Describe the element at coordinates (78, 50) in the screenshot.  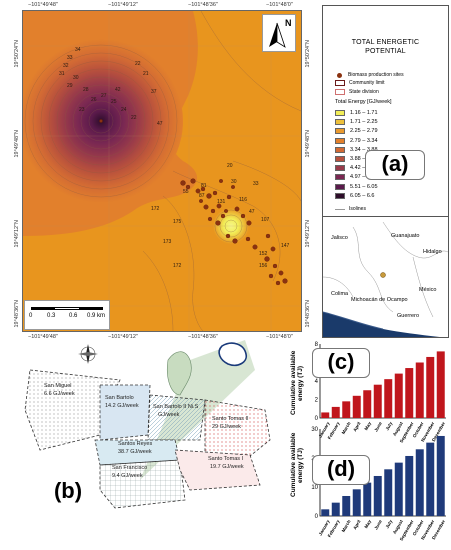
I see `contour-label: 34` at that location.